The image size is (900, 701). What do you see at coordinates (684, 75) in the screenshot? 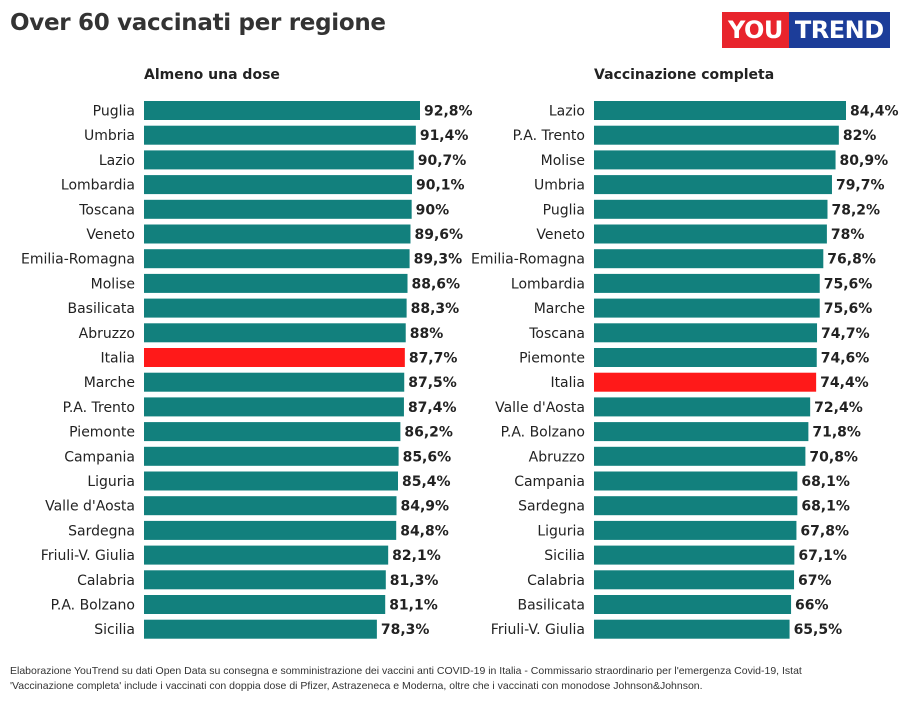
I see `panel-title-2: Vaccinazione completa` at bounding box center [684, 75].